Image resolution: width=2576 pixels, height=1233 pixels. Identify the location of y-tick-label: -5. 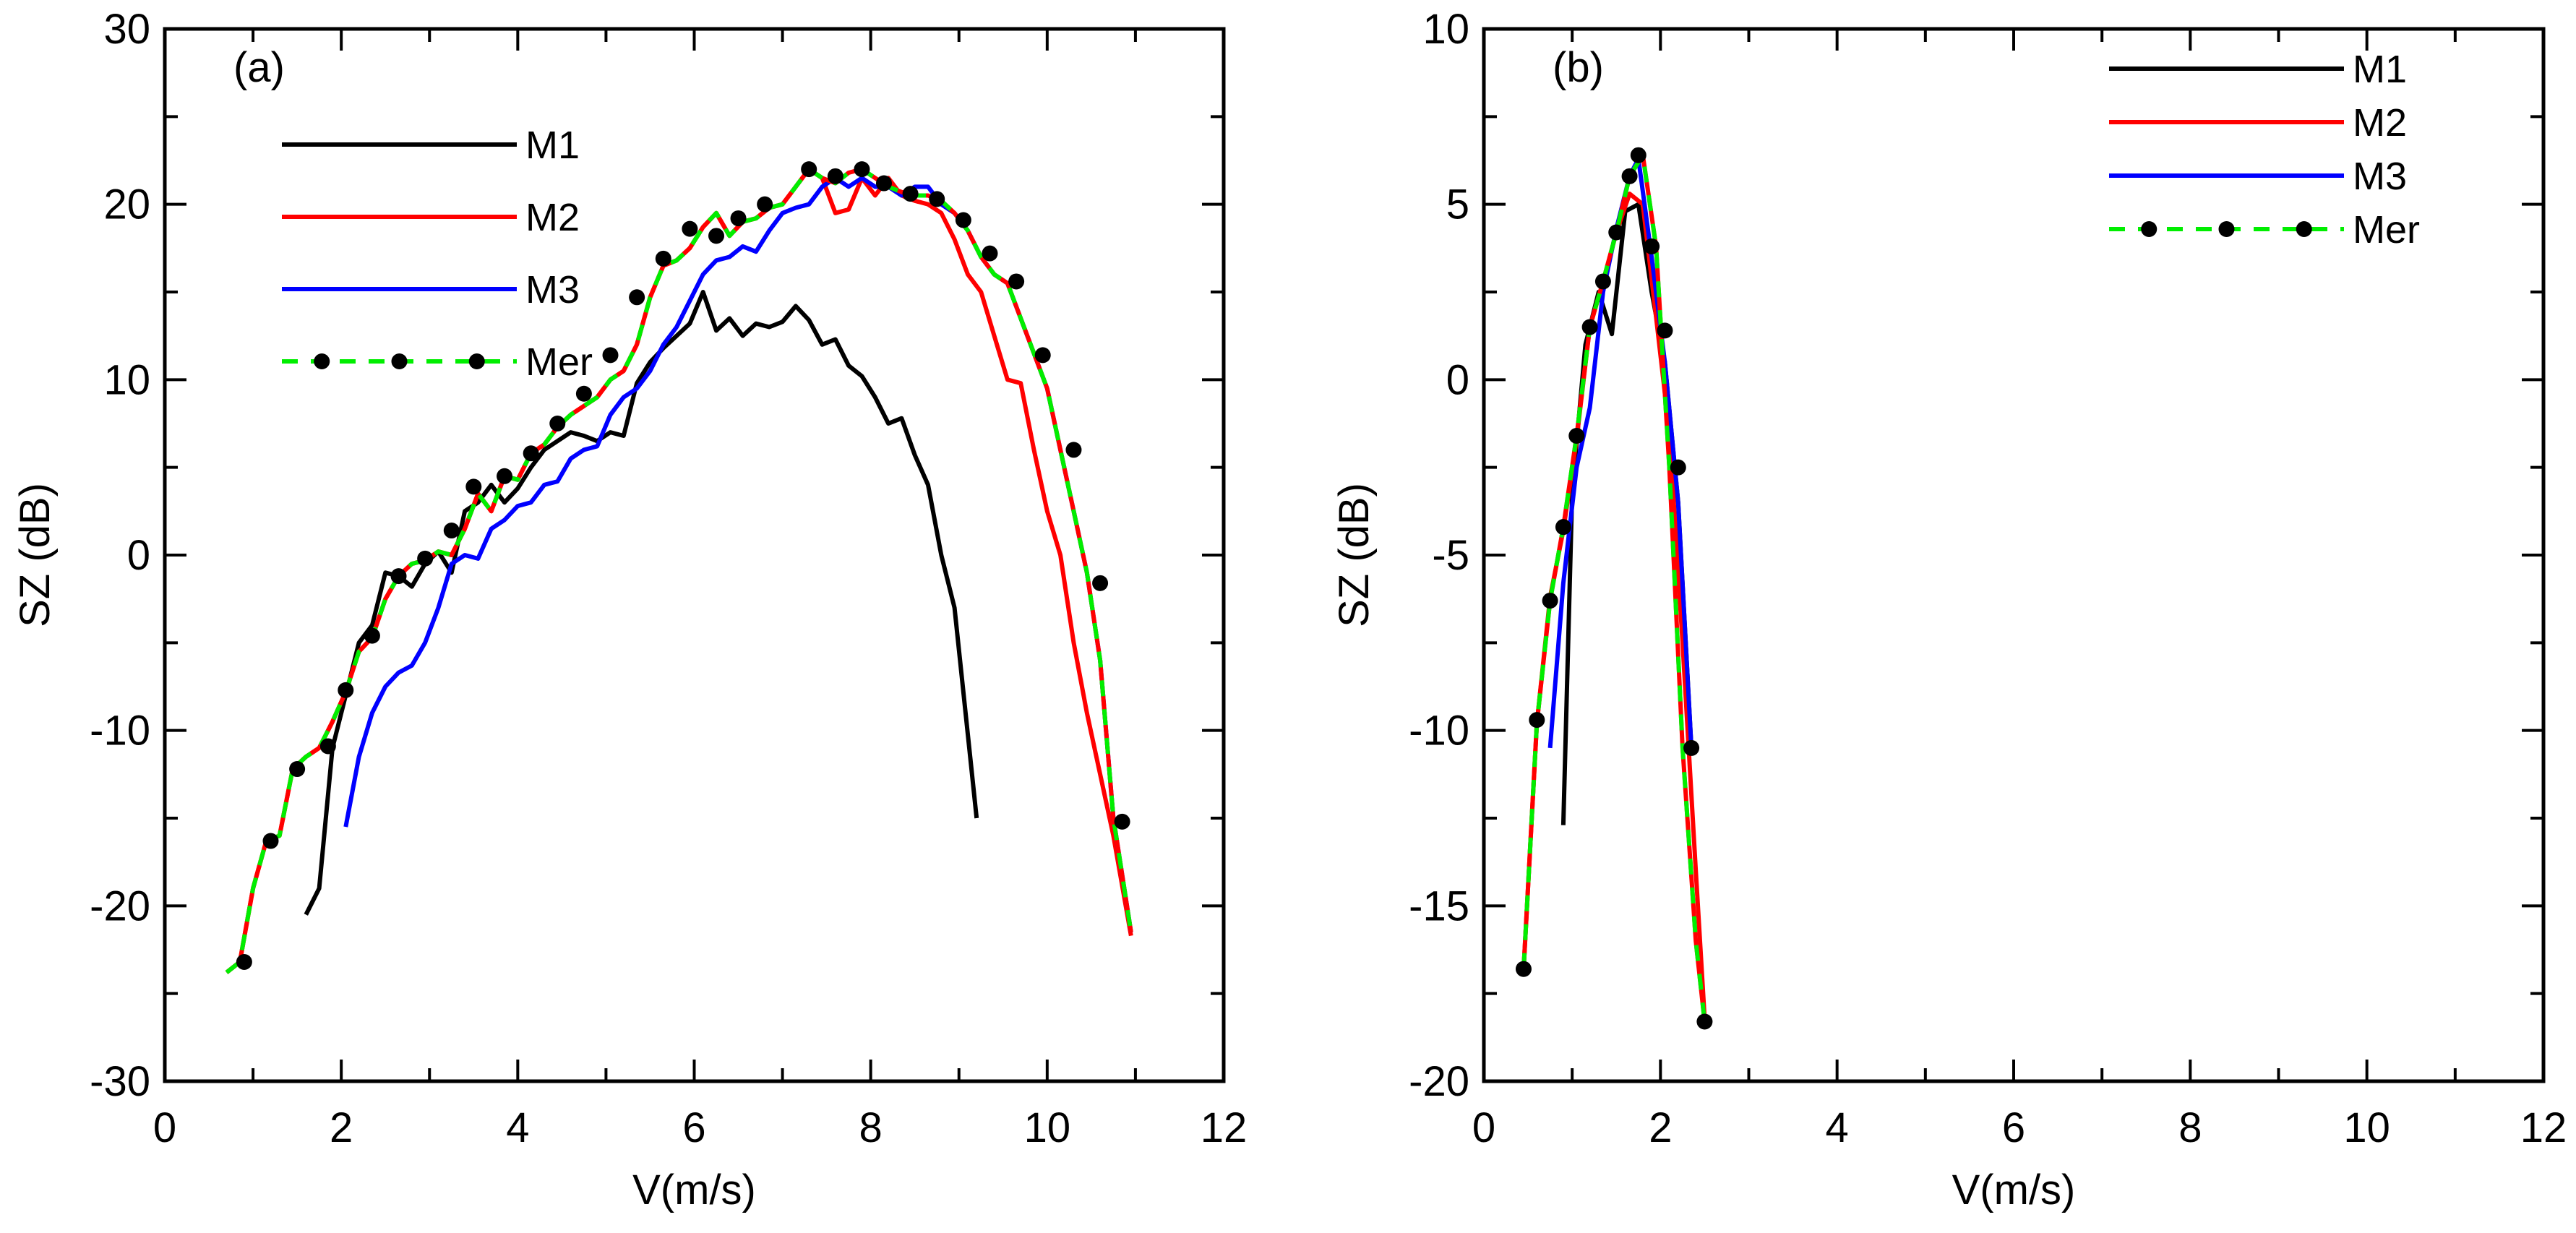
(1451, 555).